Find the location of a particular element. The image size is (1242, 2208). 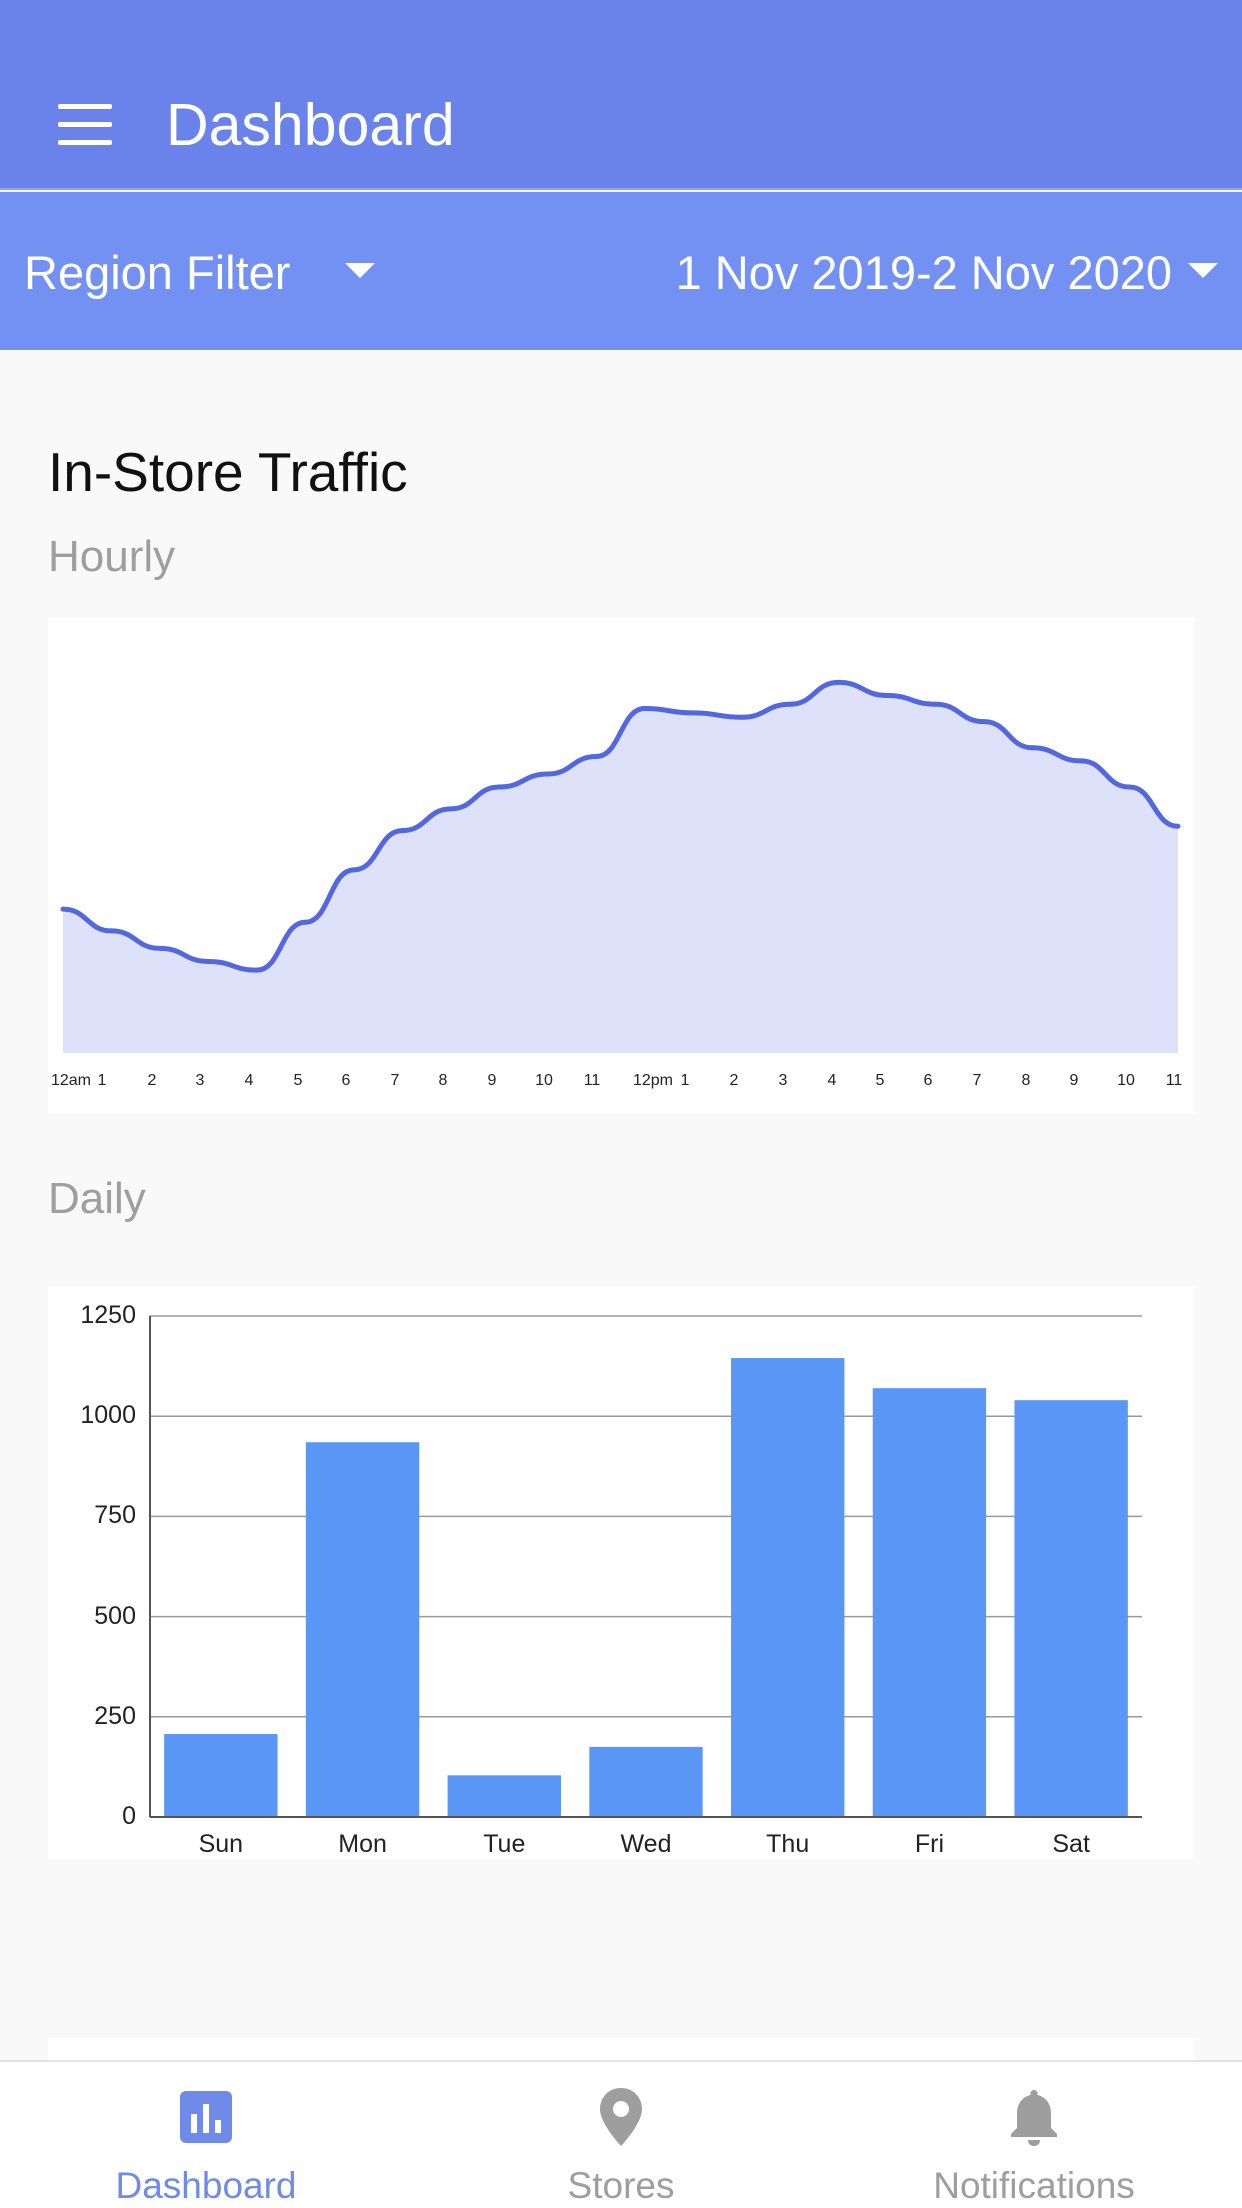

bar-tue is located at coordinates (504, 1796).